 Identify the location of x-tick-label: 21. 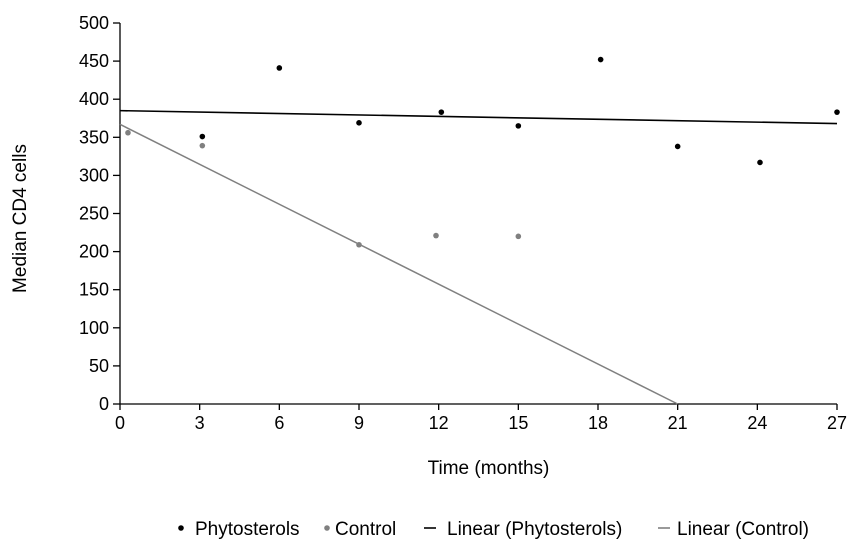
(678, 423).